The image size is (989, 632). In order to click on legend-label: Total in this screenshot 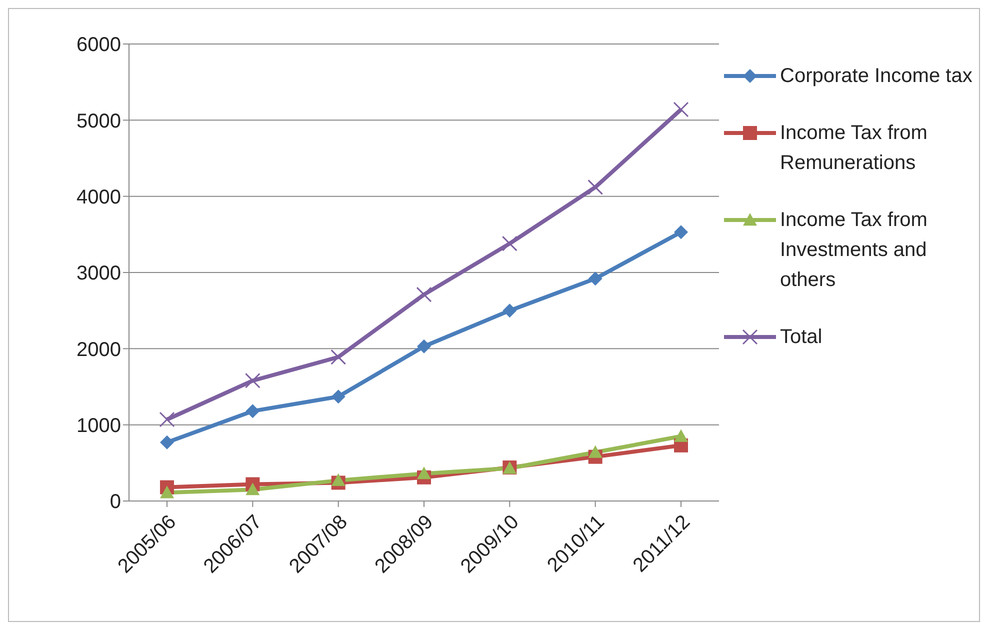, I will do `click(801, 337)`.